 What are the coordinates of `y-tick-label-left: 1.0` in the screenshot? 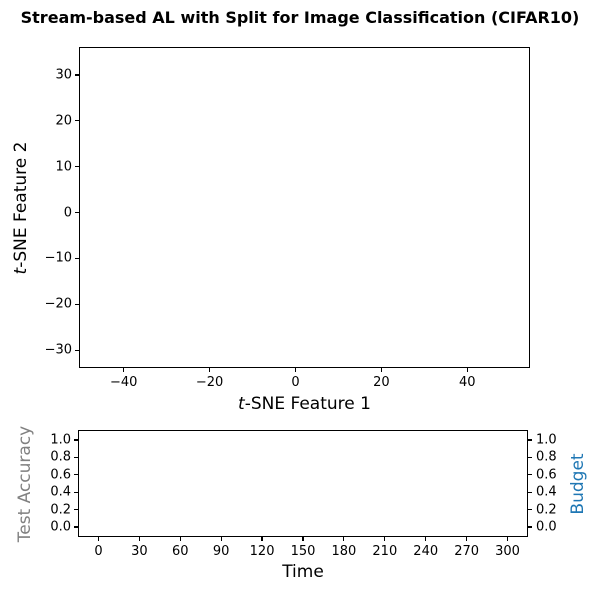 It's located at (60, 440).